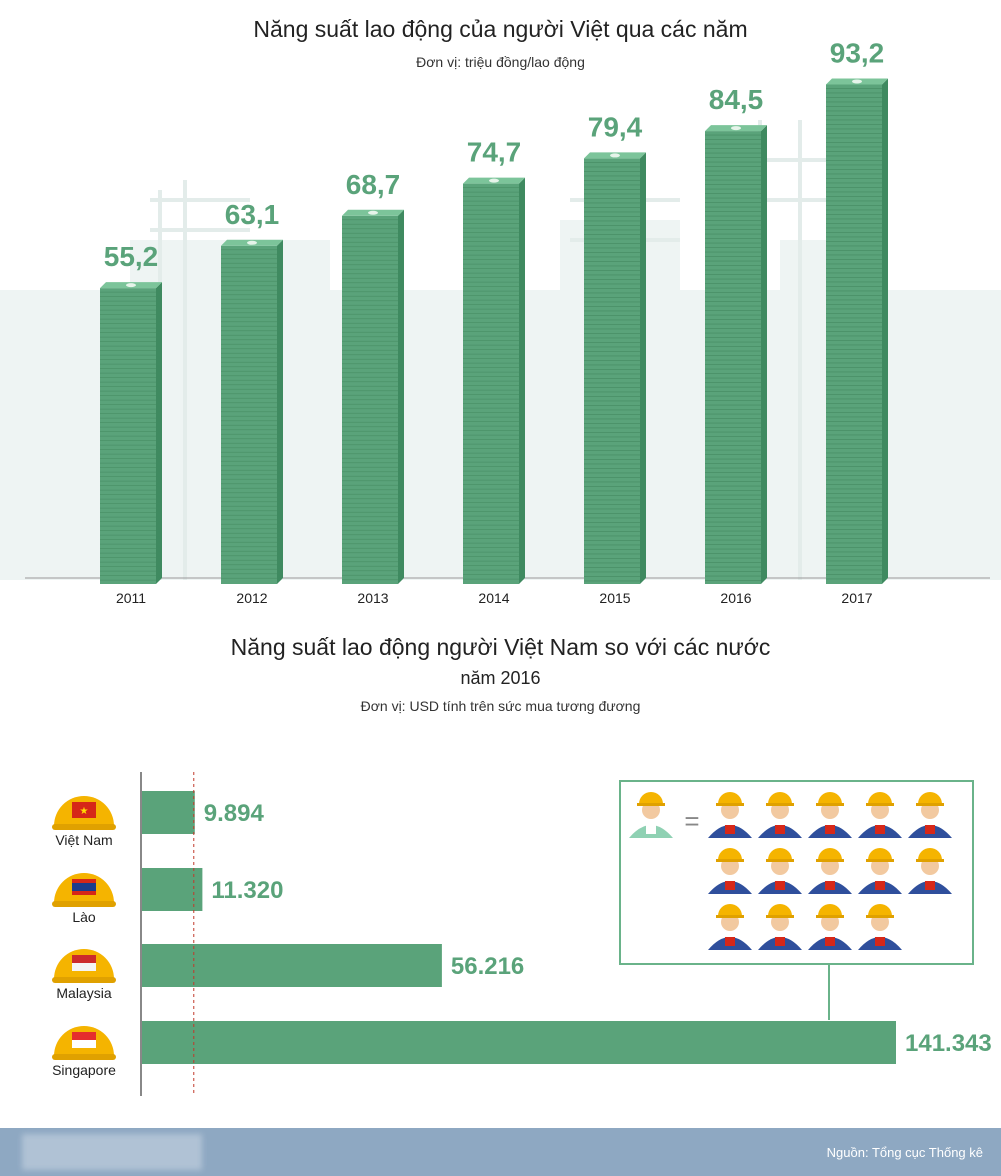 This screenshot has height=1176, width=1001. Describe the element at coordinates (372, 598) in the screenshot. I see `year-label-2013: 2013` at that location.